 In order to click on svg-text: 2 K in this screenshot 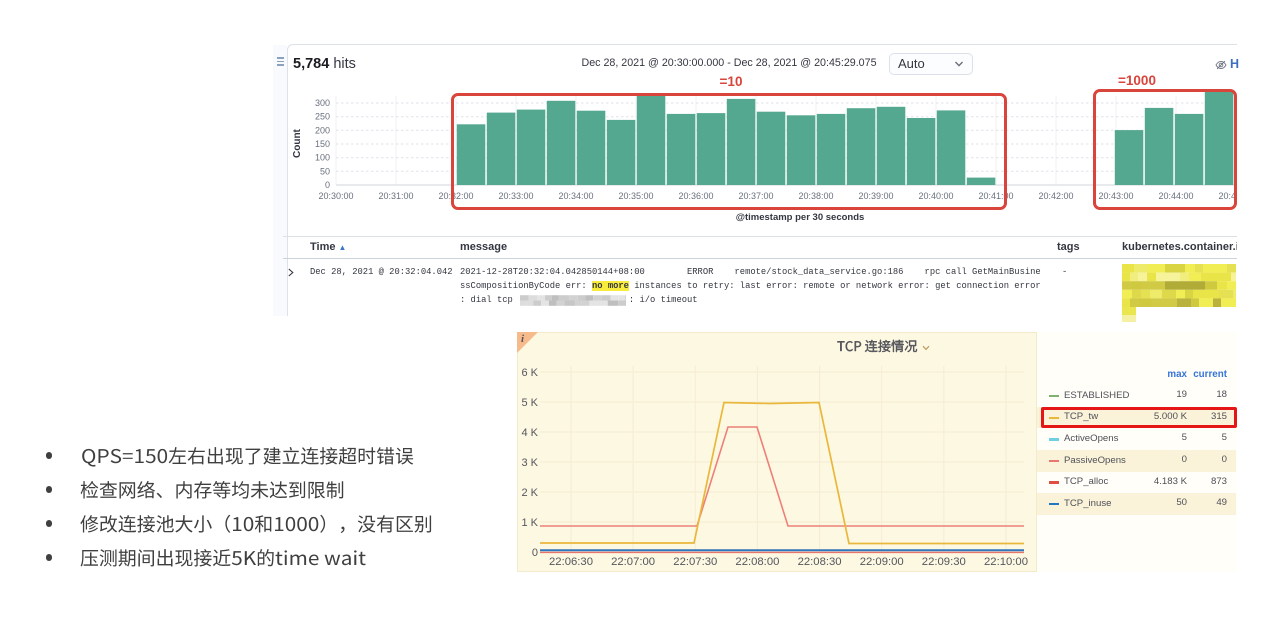, I will do `click(529, 493)`.